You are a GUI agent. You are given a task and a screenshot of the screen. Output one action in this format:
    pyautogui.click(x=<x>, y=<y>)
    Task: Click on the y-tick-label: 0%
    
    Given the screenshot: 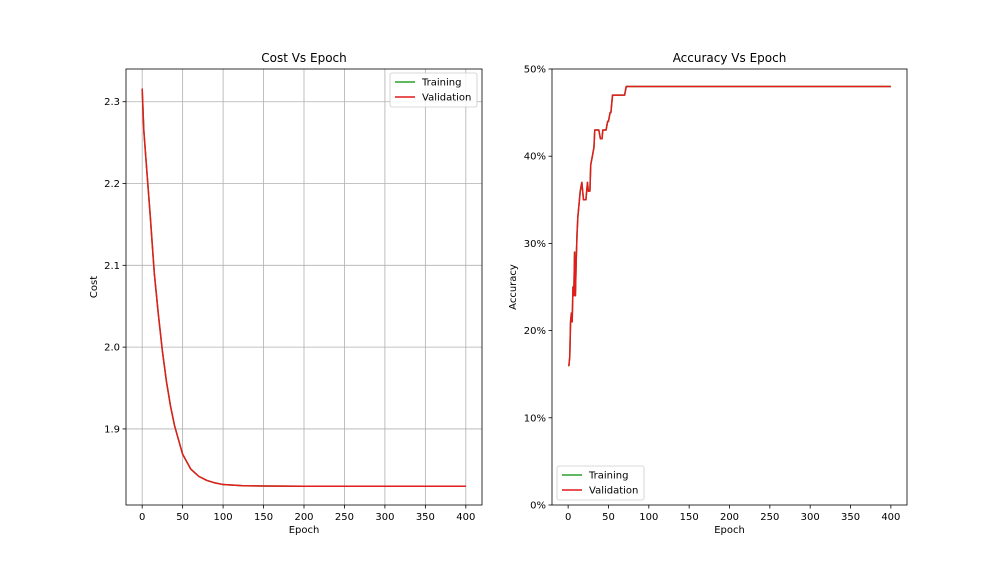 What is the action you would take?
    pyautogui.click(x=538, y=506)
    